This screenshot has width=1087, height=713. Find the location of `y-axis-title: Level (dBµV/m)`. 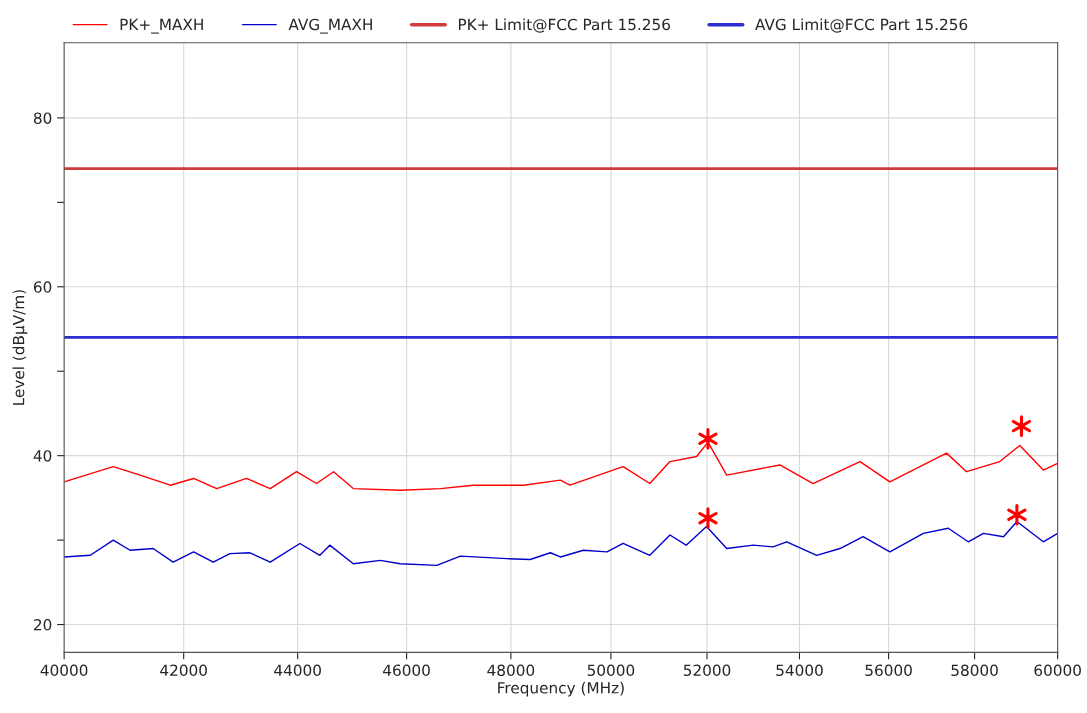

y-axis-title: Level (dBµV/m) is located at coordinates (20, 347).